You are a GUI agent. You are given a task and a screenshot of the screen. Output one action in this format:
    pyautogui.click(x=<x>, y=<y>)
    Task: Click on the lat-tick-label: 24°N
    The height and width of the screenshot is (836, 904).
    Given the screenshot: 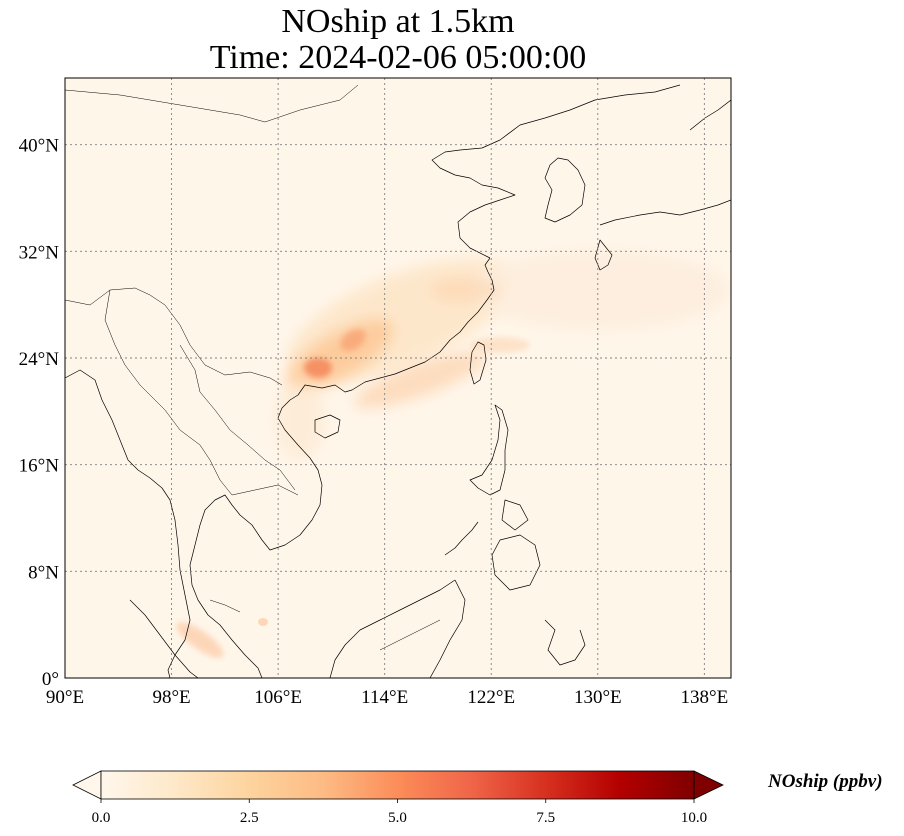 What is the action you would take?
    pyautogui.click(x=39, y=359)
    